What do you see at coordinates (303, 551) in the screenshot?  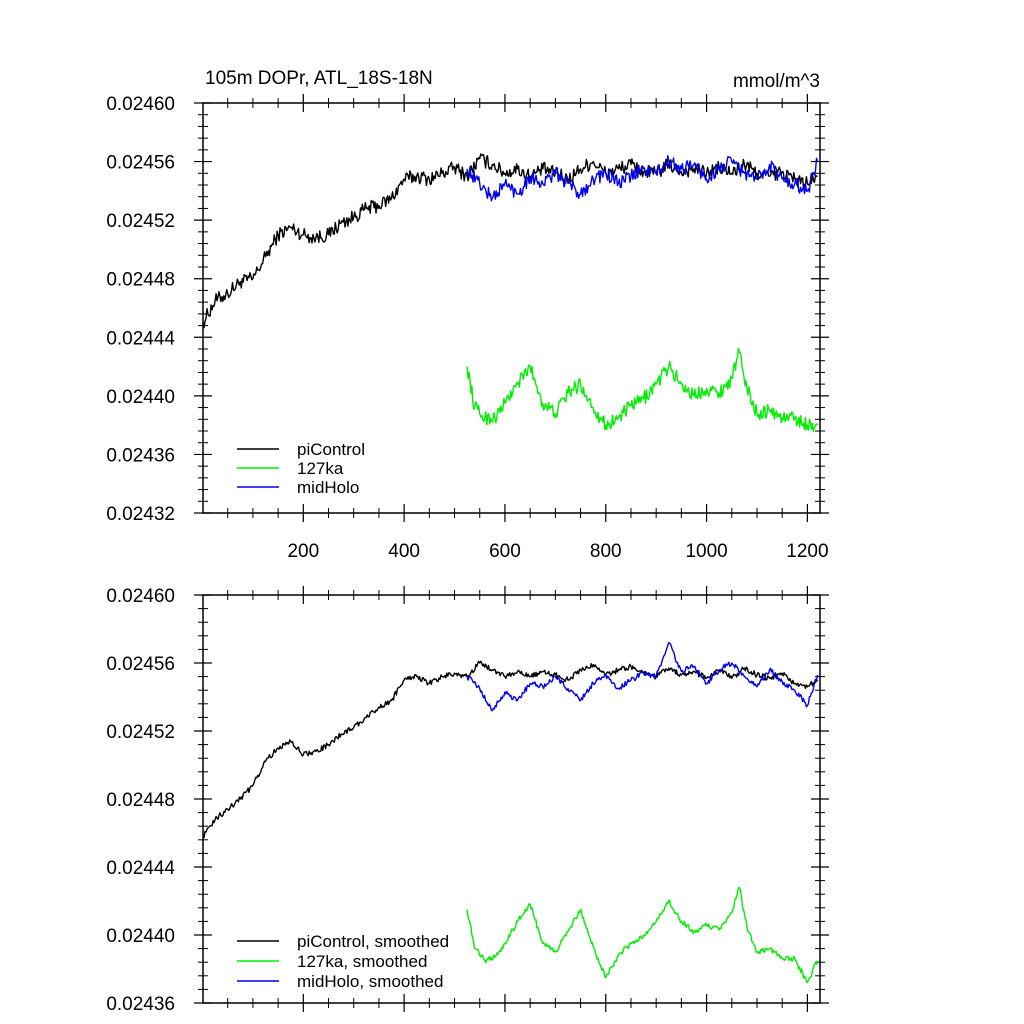 I see `x-tick-label: 200` at bounding box center [303, 551].